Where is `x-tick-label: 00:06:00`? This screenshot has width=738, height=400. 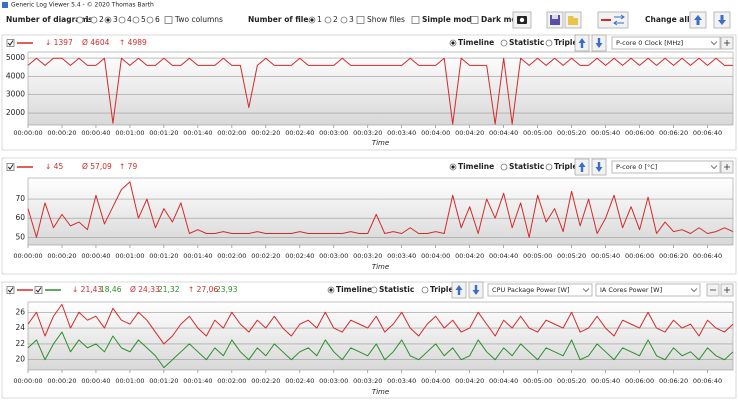 x-tick-label: 00:06:00 is located at coordinates (639, 381).